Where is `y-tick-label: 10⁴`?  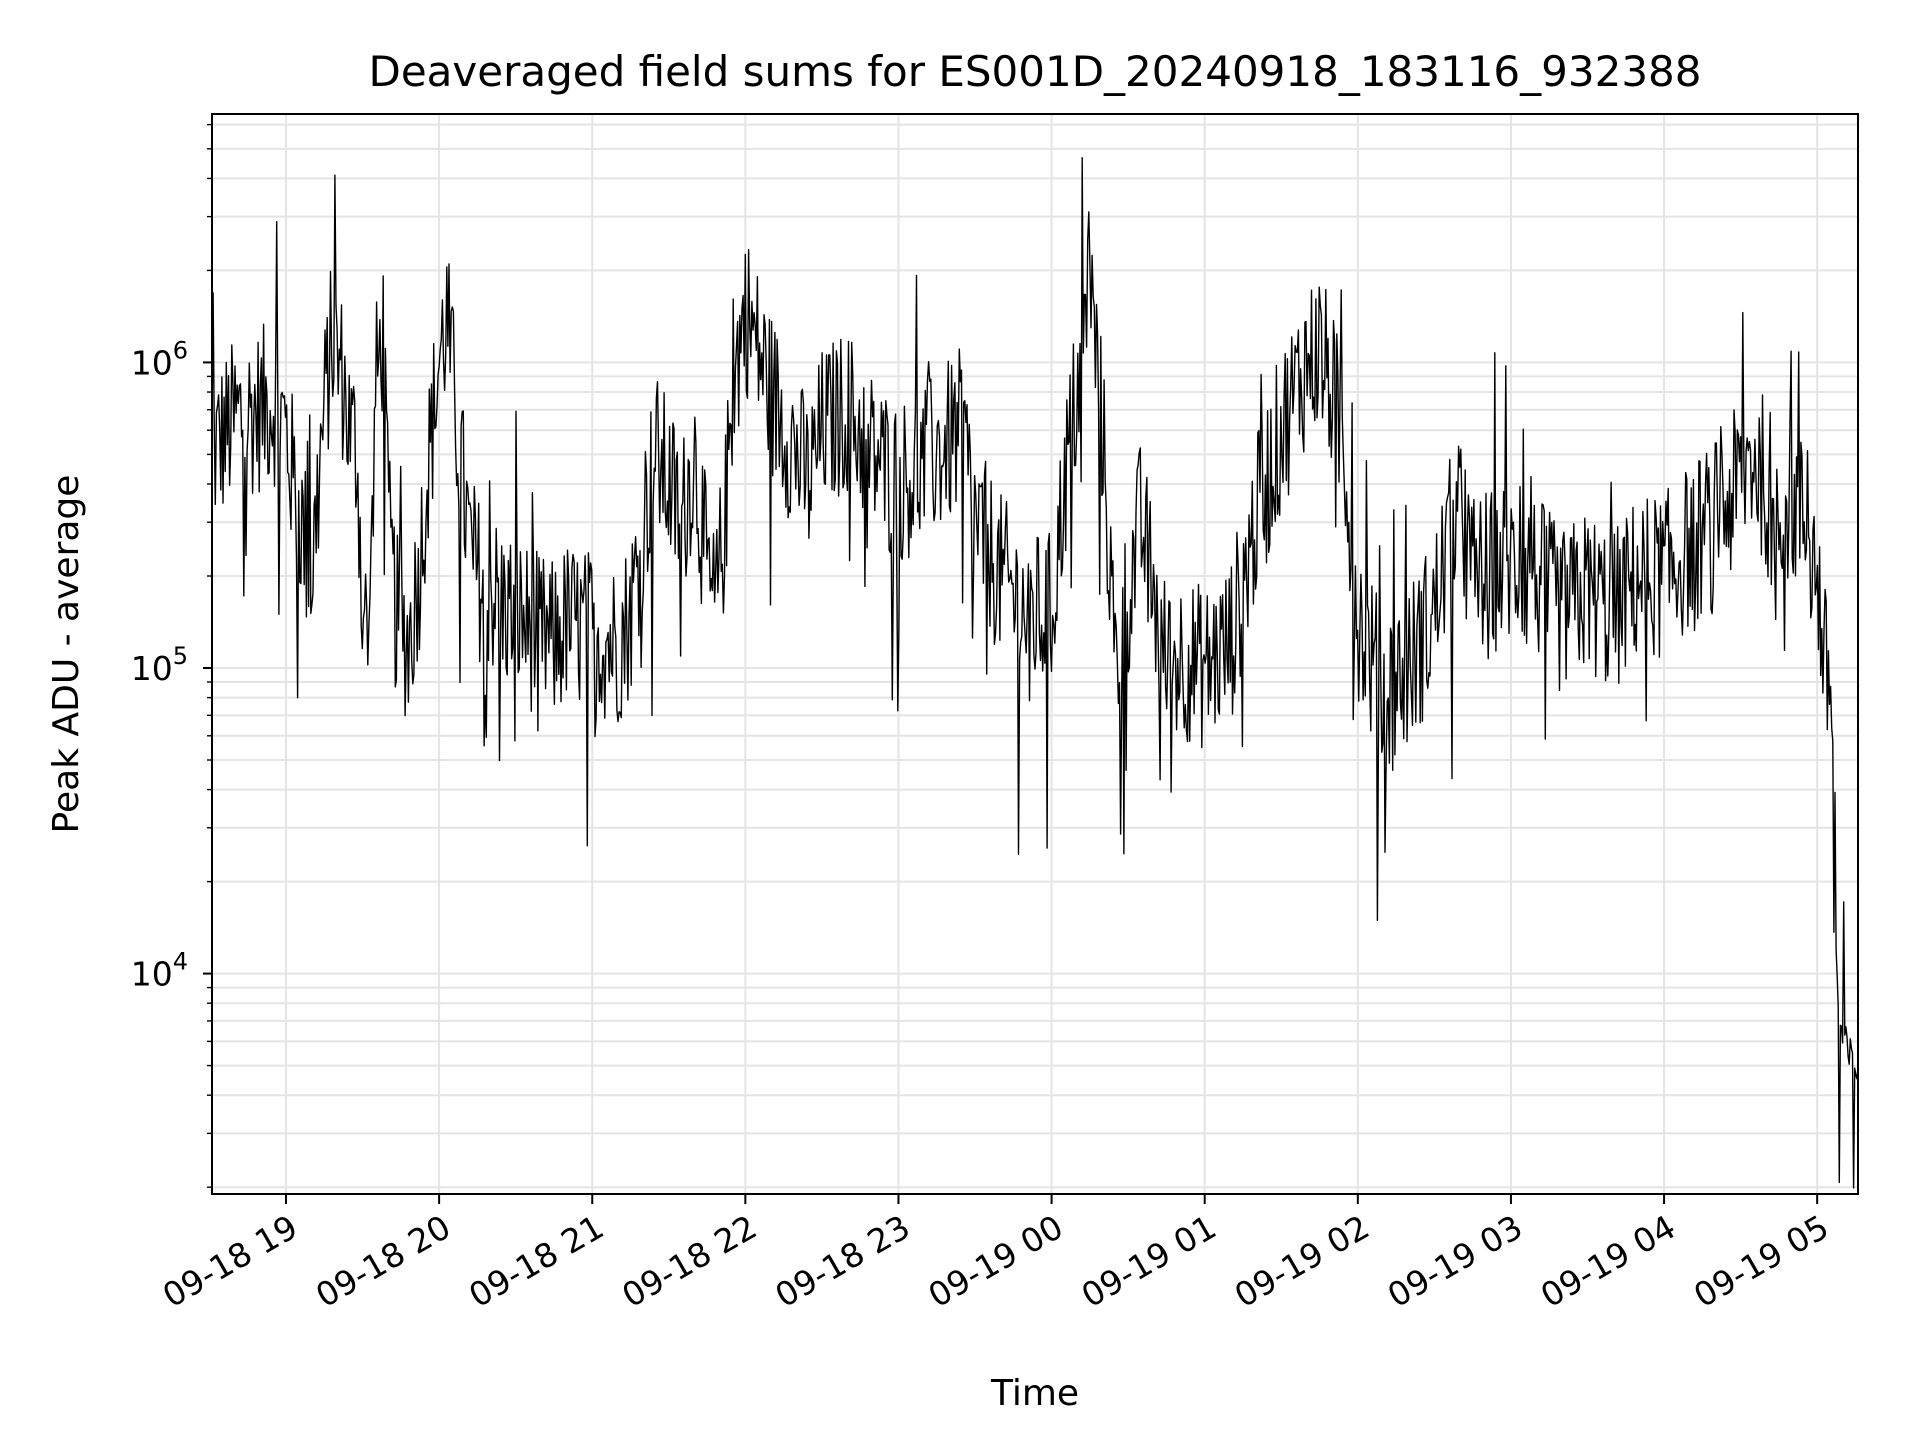 y-tick-label: 10⁴ is located at coordinates (159, 971).